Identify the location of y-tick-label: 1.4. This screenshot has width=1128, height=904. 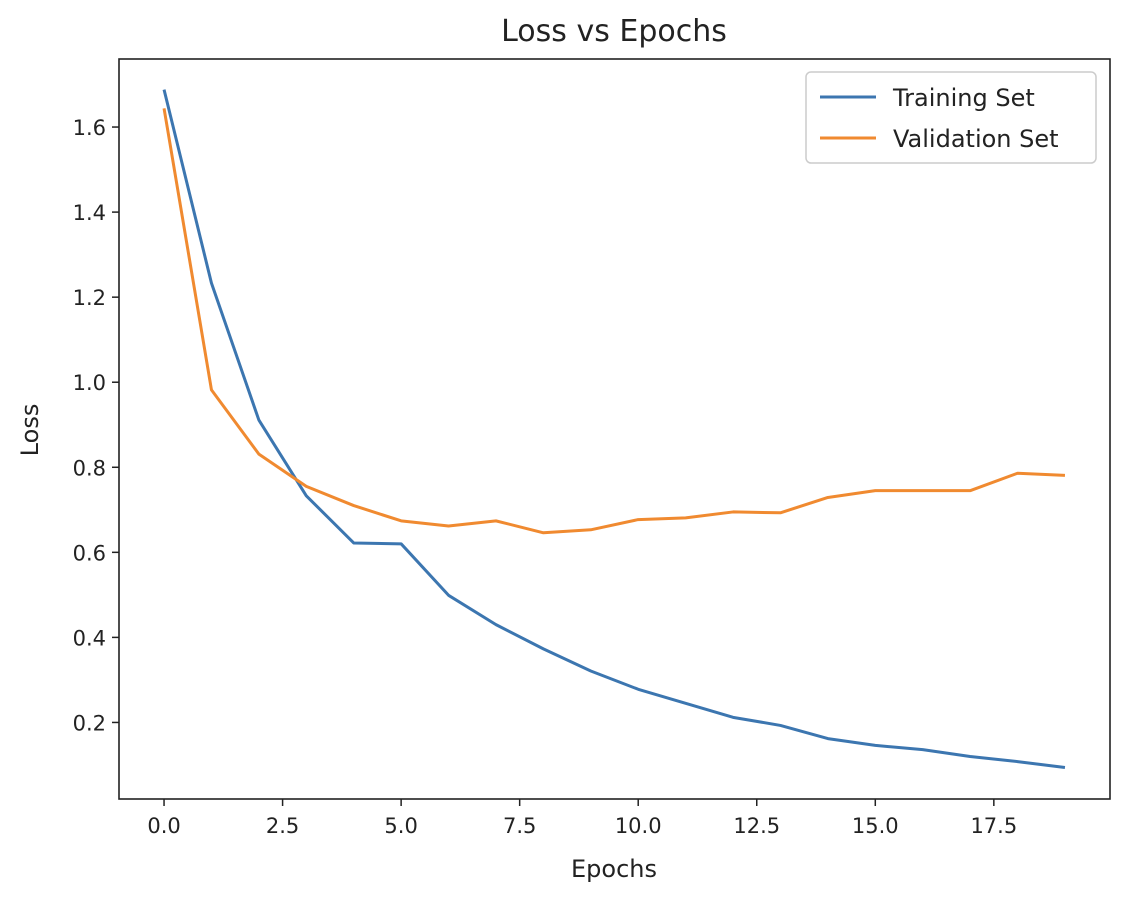
(89, 213).